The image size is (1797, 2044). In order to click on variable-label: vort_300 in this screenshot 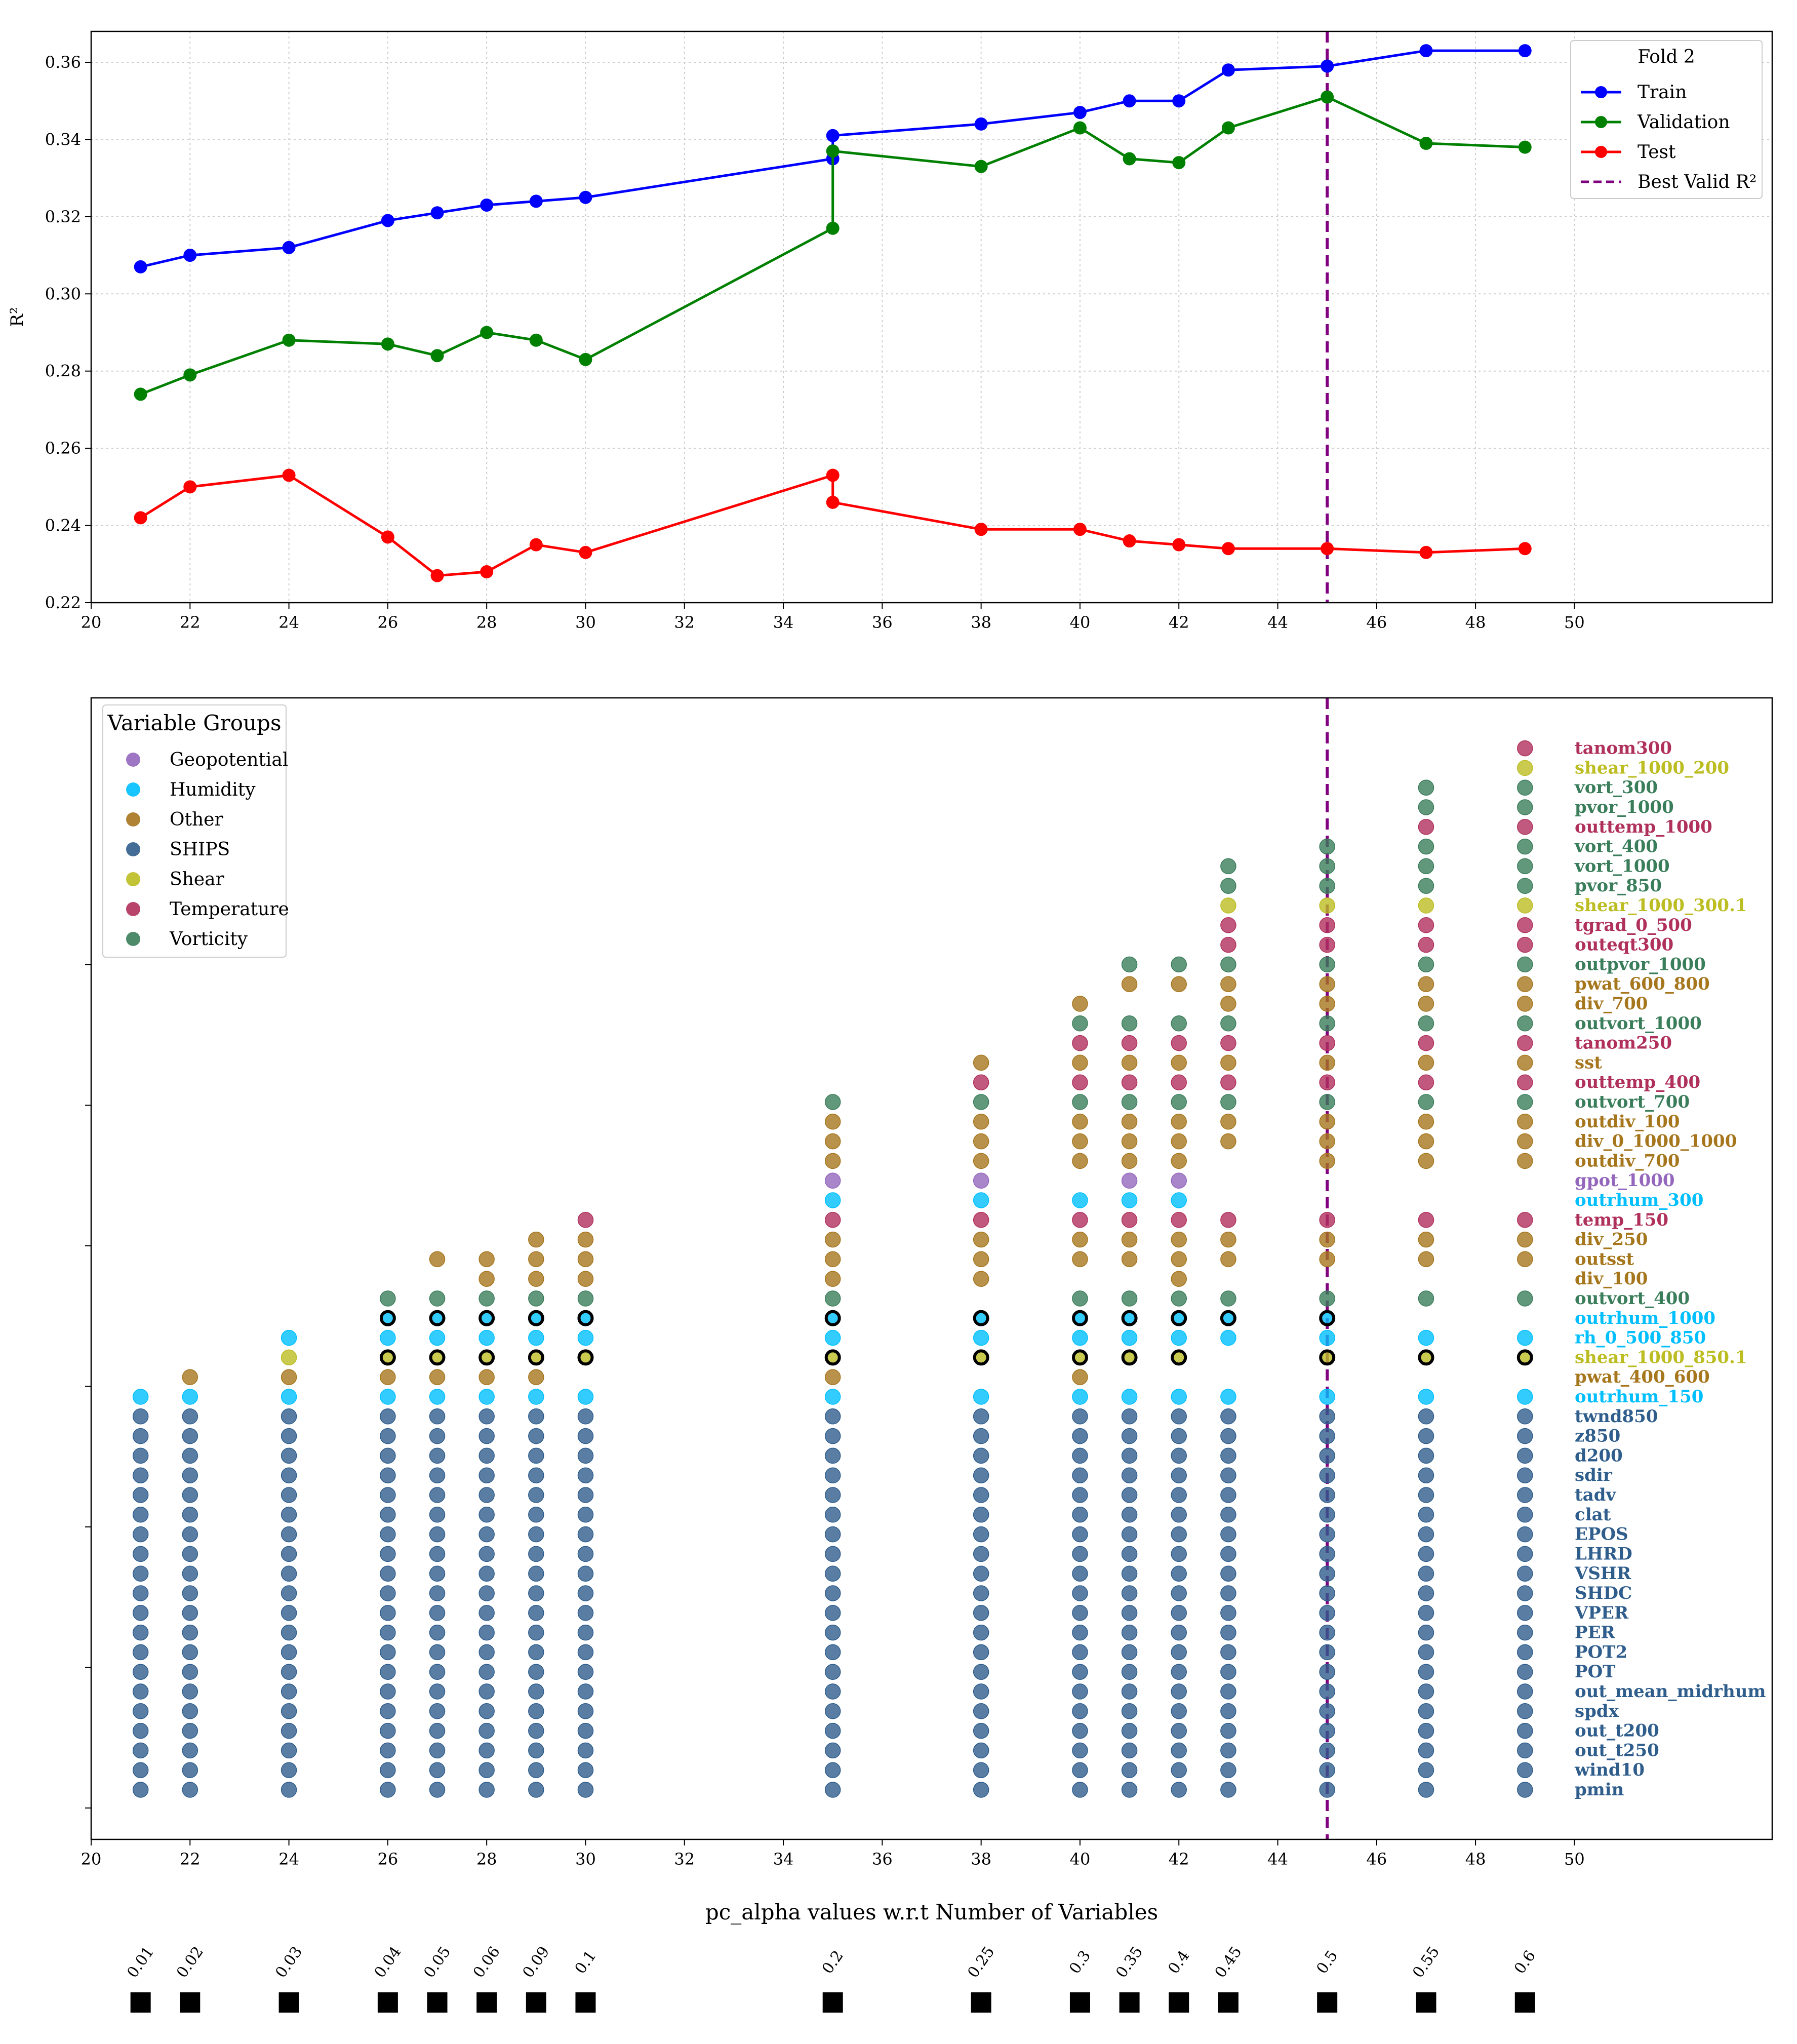, I will do `click(1616, 787)`.